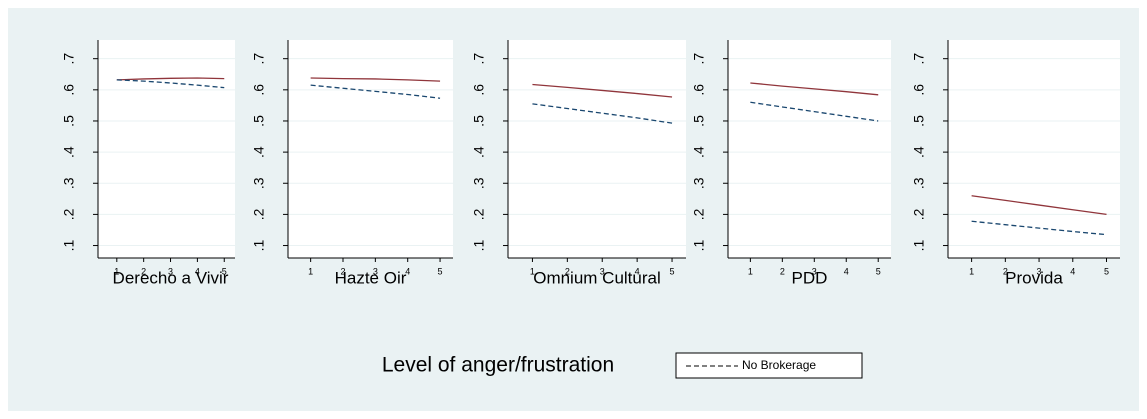 This screenshot has width=1147, height=419. What do you see at coordinates (498, 365) in the screenshot?
I see `x-axis-label: Level of anger/frustration` at bounding box center [498, 365].